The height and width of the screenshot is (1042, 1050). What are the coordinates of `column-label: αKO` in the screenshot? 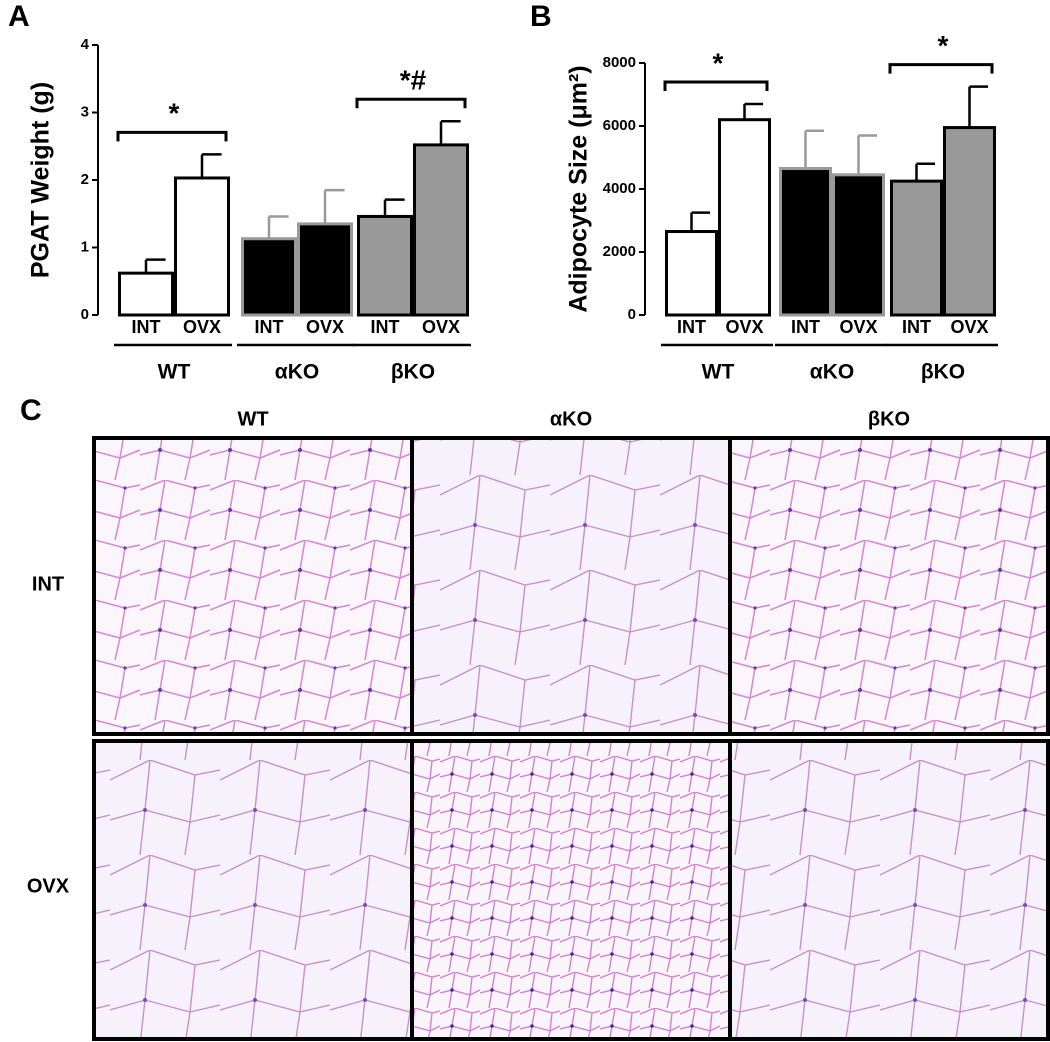 It's located at (571, 419).